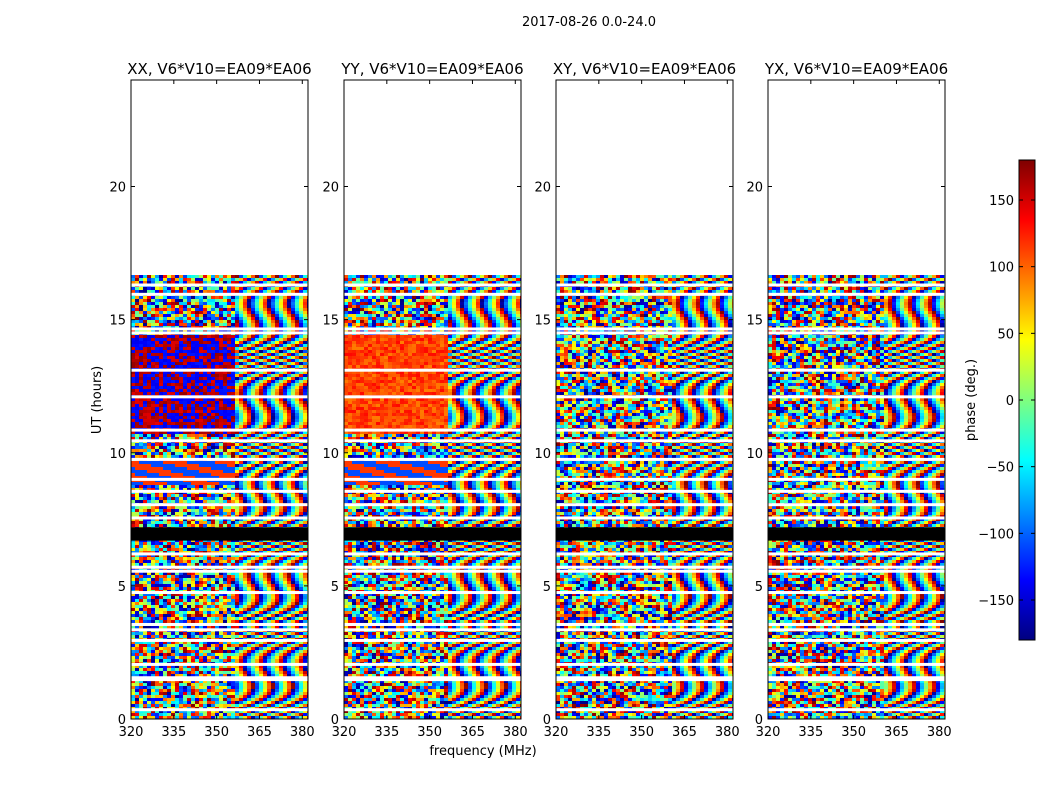 The width and height of the screenshot is (1050, 800). What do you see at coordinates (482, 751) in the screenshot?
I see `x-axis-label: frequency (MHz)` at bounding box center [482, 751].